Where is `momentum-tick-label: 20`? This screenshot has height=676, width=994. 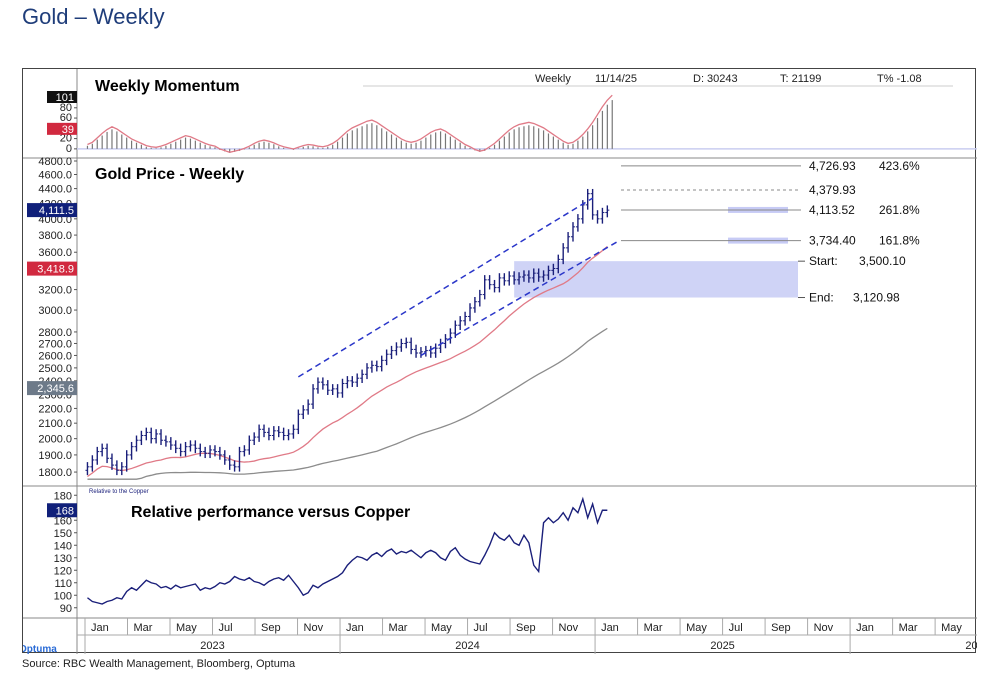 momentum-tick-label: 20 is located at coordinates (66, 139).